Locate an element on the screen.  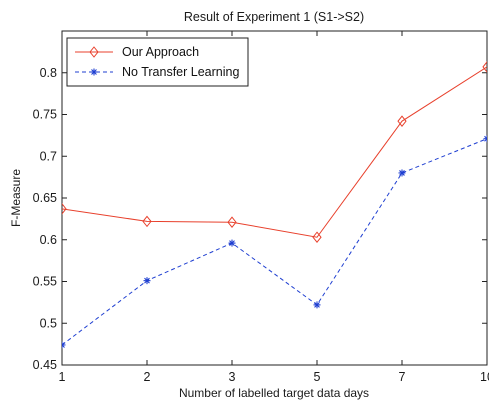
x-tick-label: 5 is located at coordinates (317, 377).